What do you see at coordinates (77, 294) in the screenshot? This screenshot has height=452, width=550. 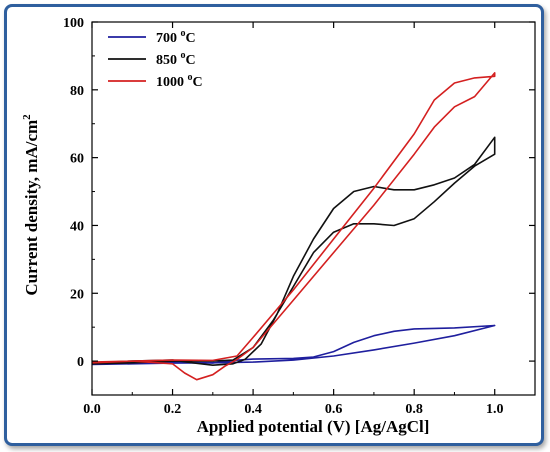 I see `y-tick-label: 20` at bounding box center [77, 294].